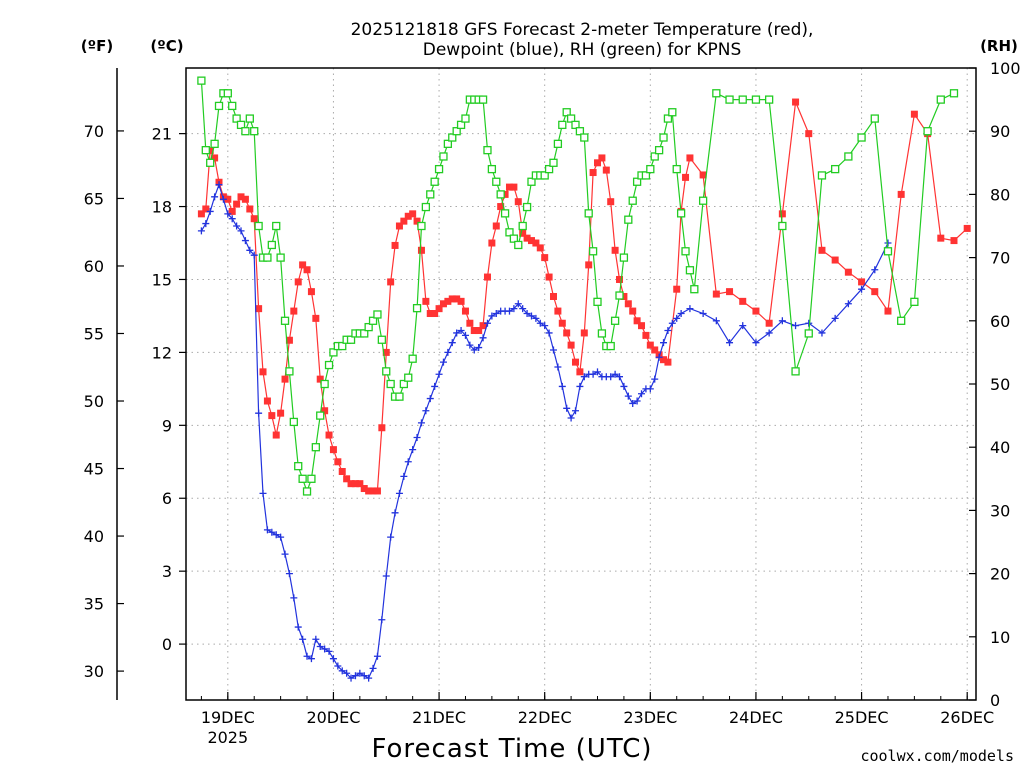 The height and width of the screenshot is (768, 1024). What do you see at coordinates (967, 717) in the screenshot?
I see `date-tick-label: 26DEC` at bounding box center [967, 717].